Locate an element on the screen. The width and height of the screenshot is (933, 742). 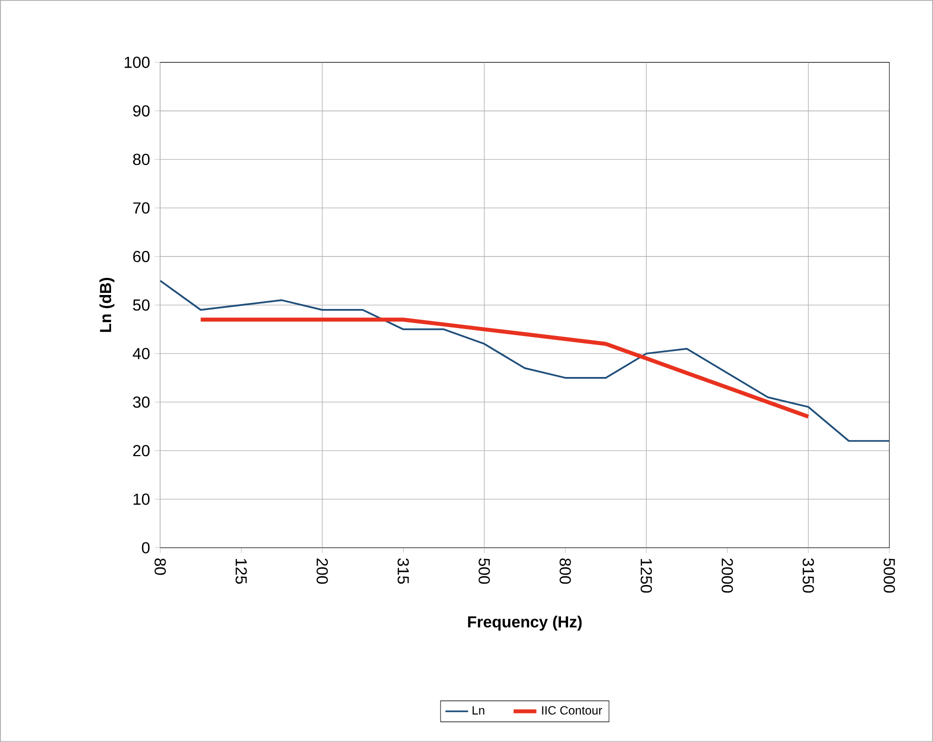
x-tick-label: 500 is located at coordinates (484, 571).